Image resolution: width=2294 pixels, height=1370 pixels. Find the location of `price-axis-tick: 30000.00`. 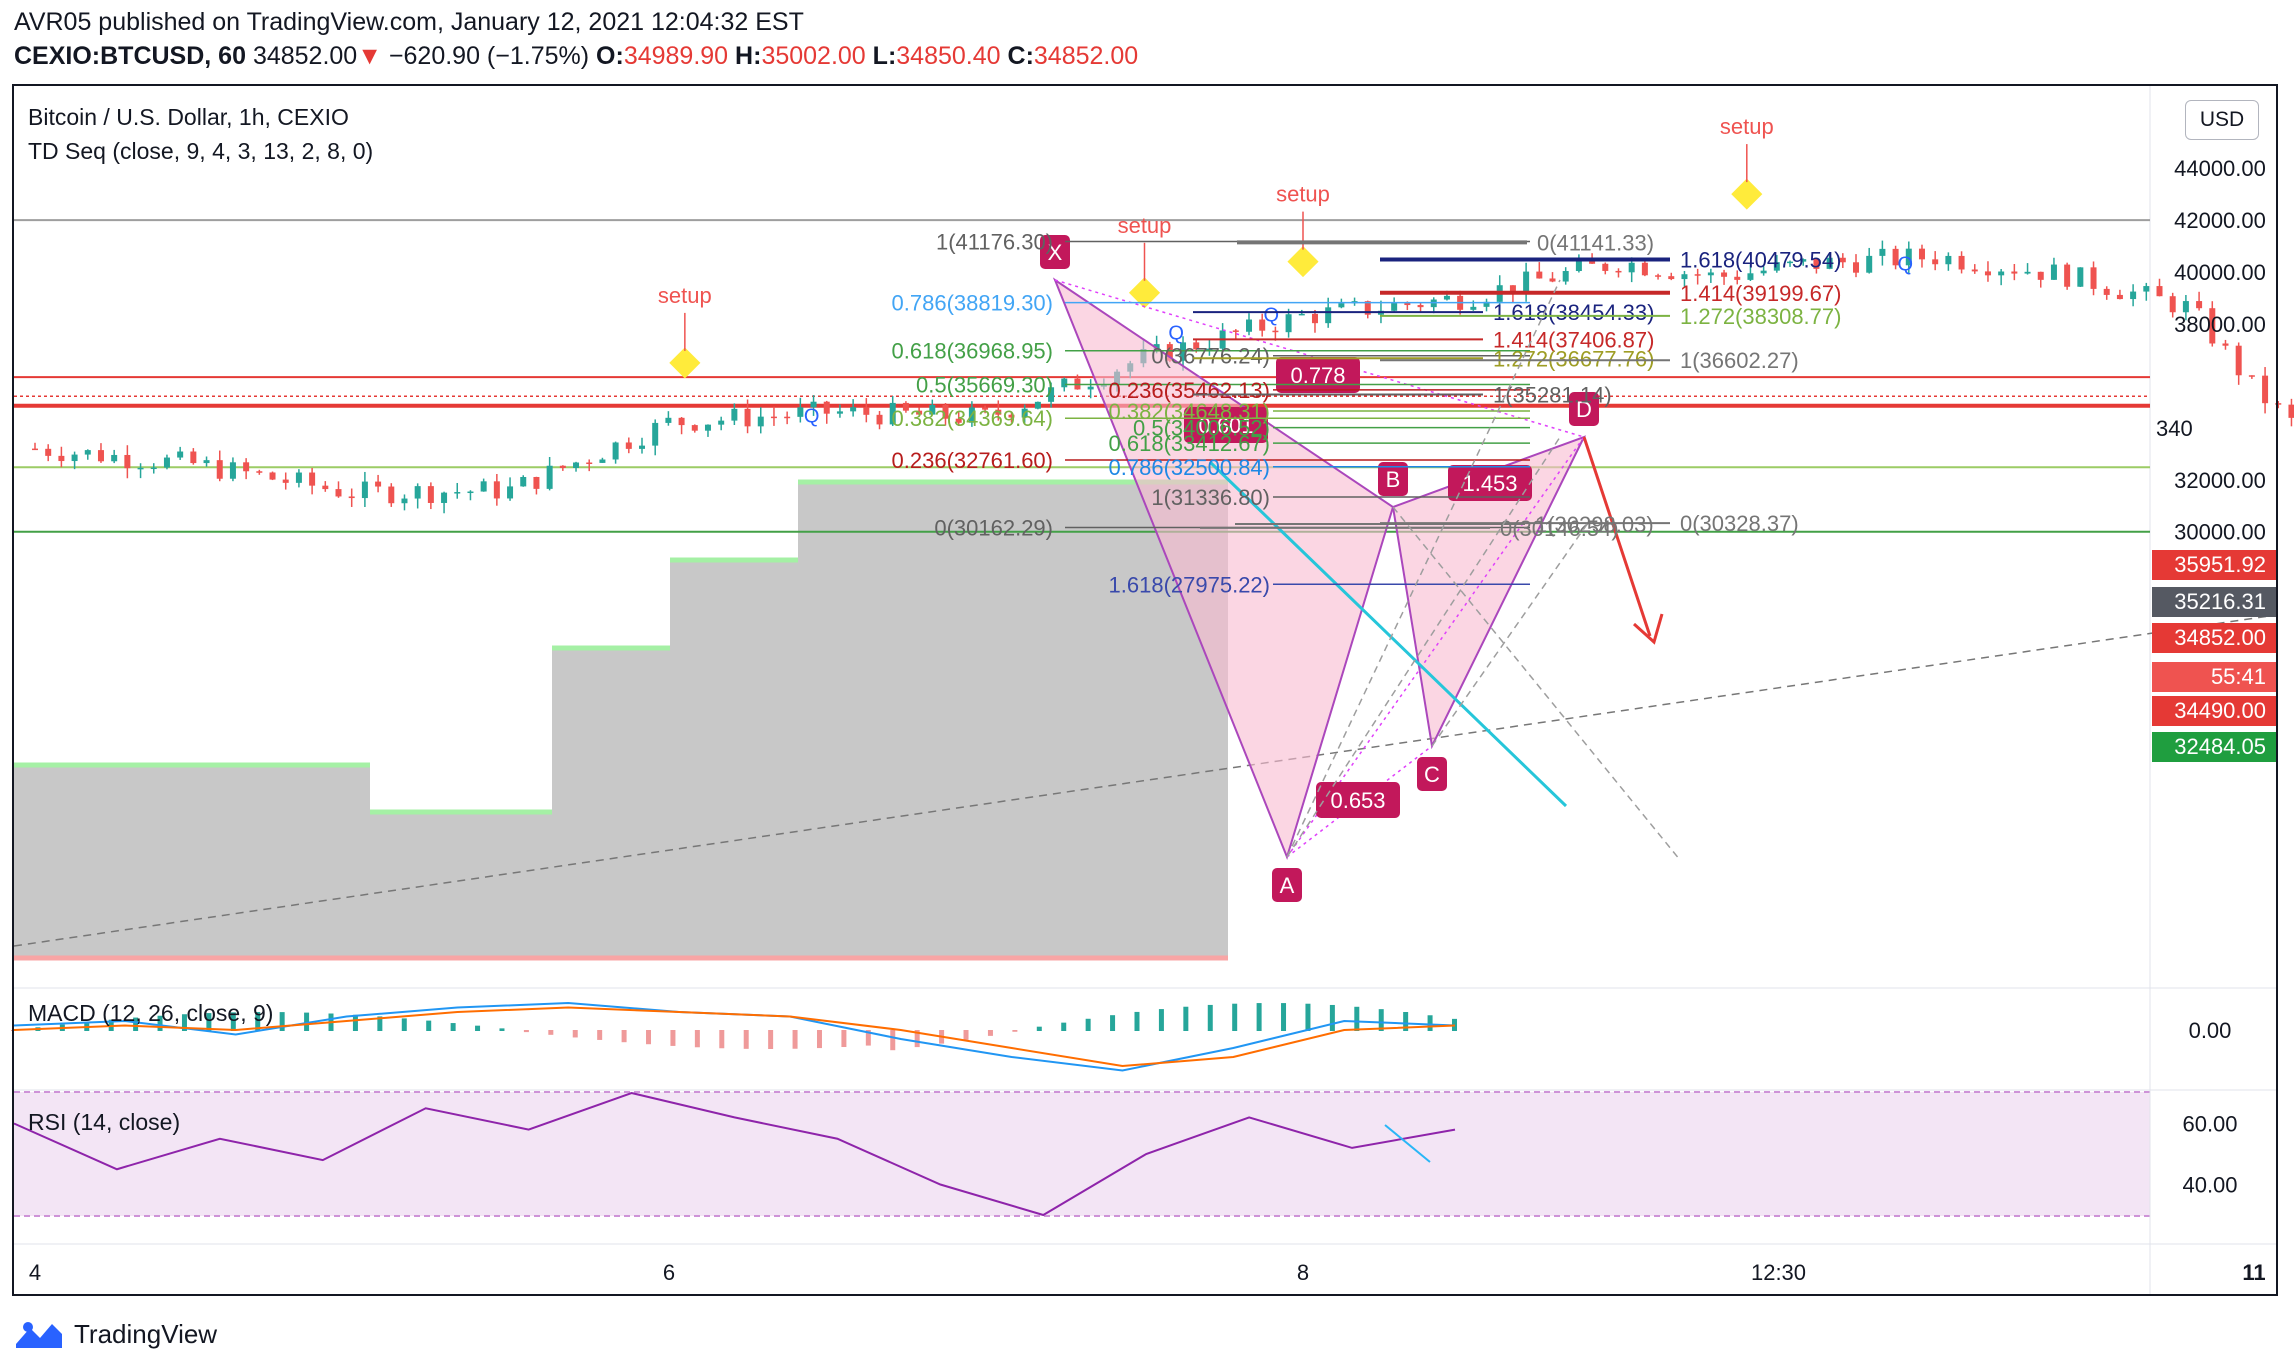

price-axis-tick: 30000.00 is located at coordinates (2220, 532).